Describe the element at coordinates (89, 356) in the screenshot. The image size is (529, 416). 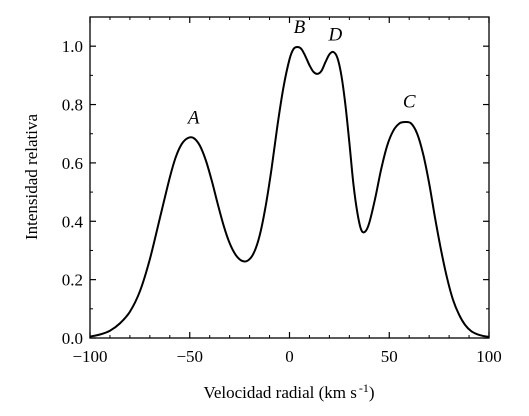
I see `x-tick-label: −100` at that location.